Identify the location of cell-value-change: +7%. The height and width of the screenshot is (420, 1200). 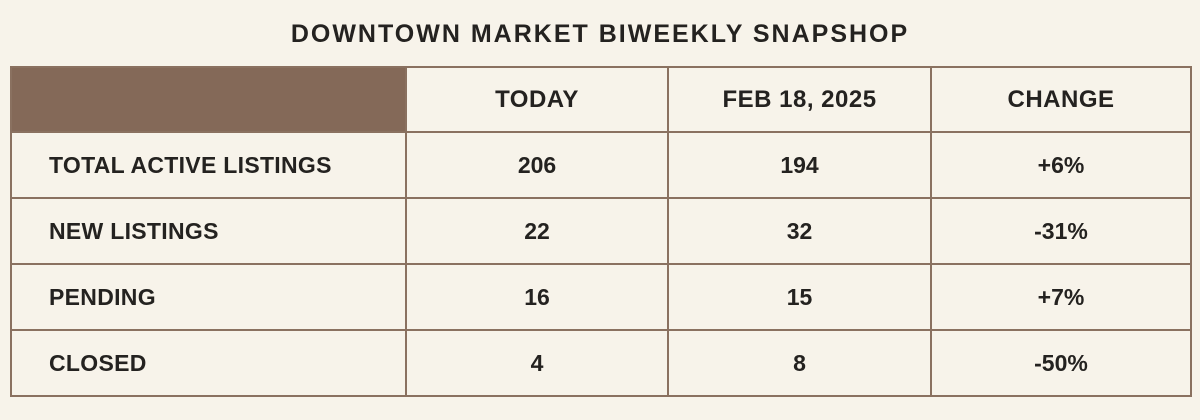
(1061, 297).